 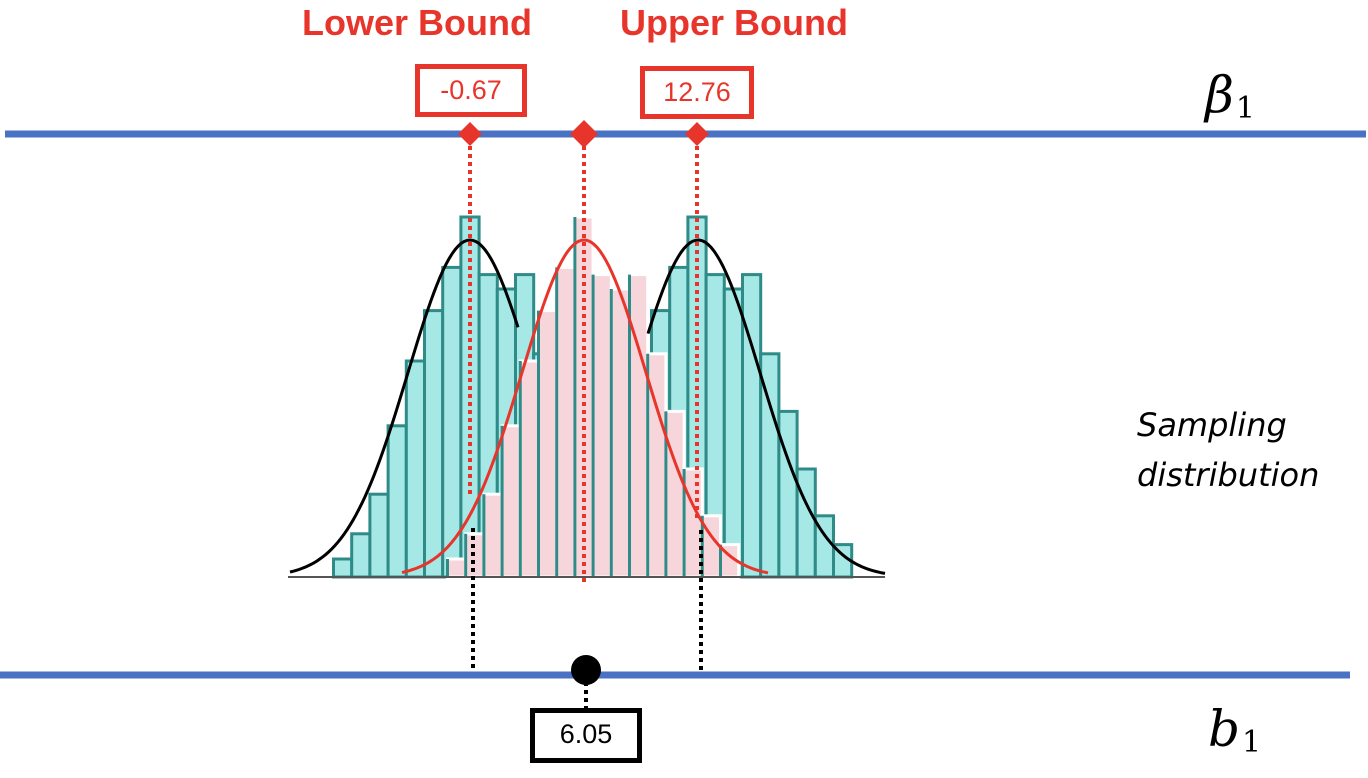 What do you see at coordinates (1212, 425) in the screenshot?
I see `sampling-distribution-label-line1: Sampling` at bounding box center [1212, 425].